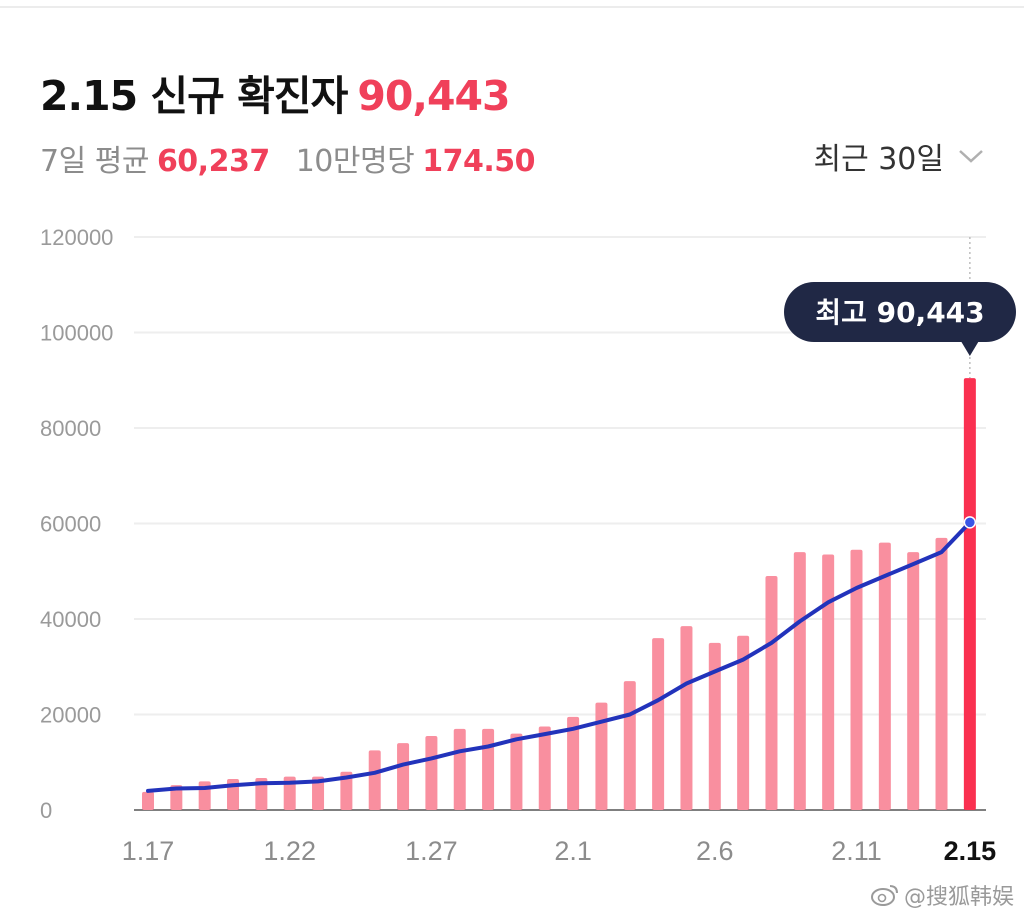 The height and width of the screenshot is (915, 1024). What do you see at coordinates (856, 851) in the screenshot?
I see `x-tick-label: 2.11` at bounding box center [856, 851].